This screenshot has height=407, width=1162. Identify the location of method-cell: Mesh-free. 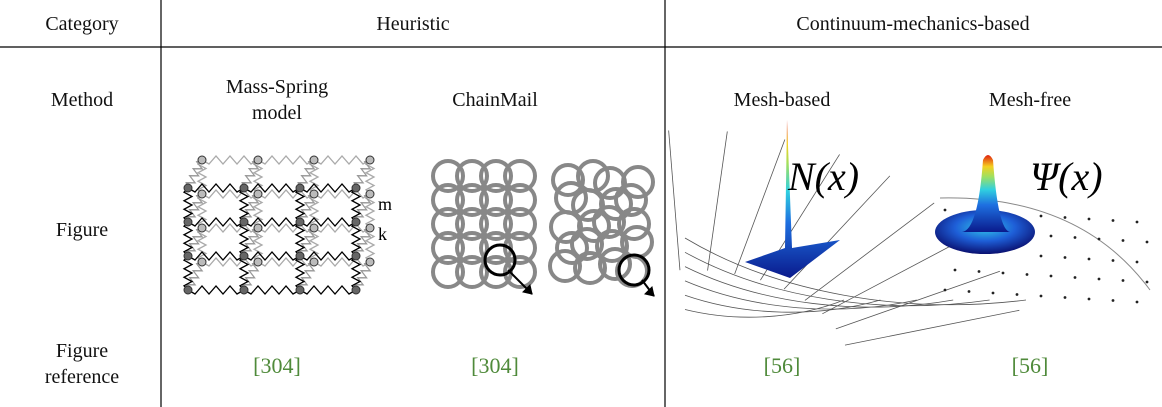
(1030, 100).